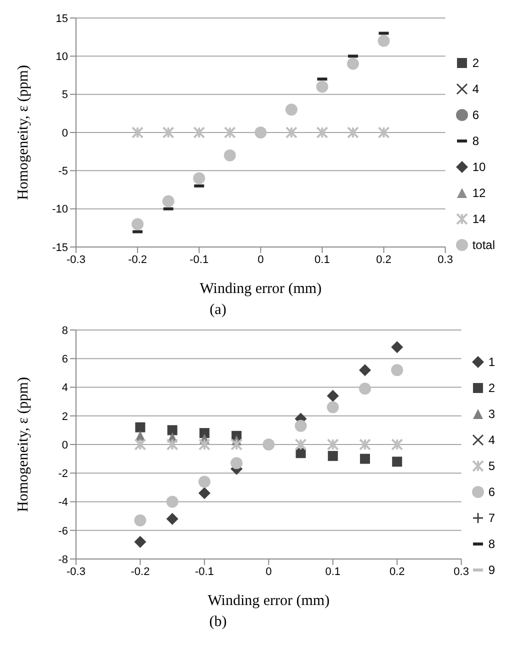 The image size is (513, 665). Describe the element at coordinates (483, 245) in the screenshot. I see `legend-label: total` at that location.